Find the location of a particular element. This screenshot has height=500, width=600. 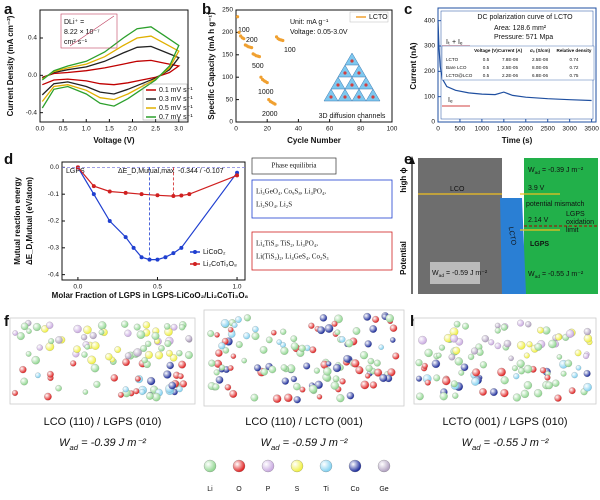

y-tick-label: 0.4 is located at coordinates (32, 38).